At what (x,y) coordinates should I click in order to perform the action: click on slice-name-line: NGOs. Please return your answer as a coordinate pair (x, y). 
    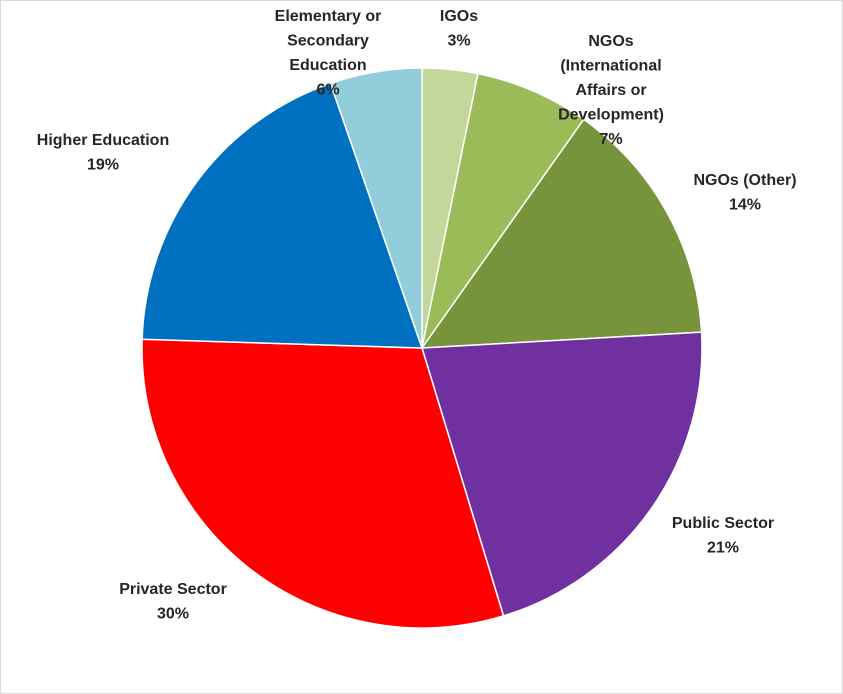
    Looking at the image, I should click on (610, 41).